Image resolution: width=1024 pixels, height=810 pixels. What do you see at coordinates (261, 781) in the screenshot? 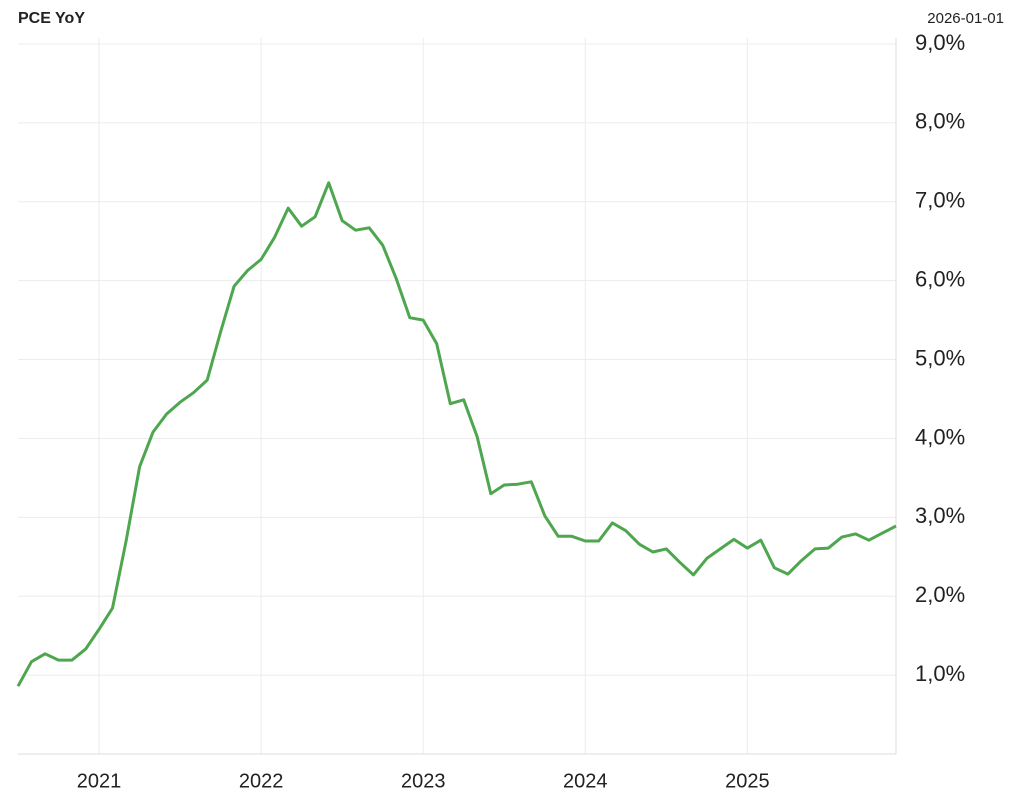
I see `x-tick-label: 2022` at bounding box center [261, 781].